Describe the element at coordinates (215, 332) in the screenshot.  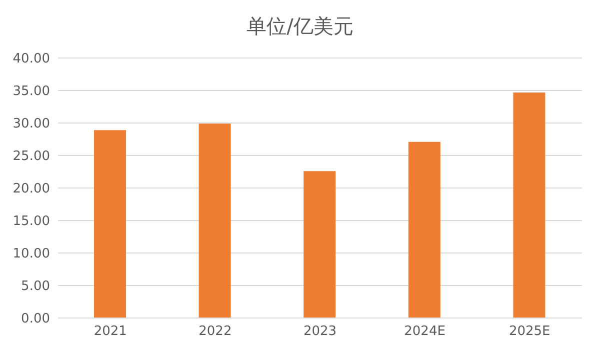
I see `x-tick-label: 2022` at that location.